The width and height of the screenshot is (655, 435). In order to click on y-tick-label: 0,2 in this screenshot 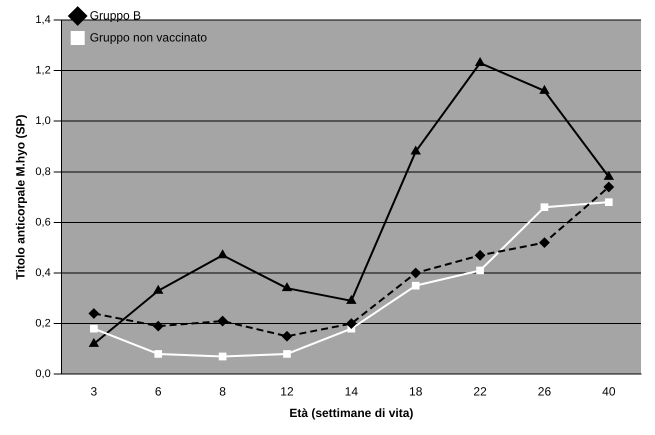, I will do `click(43, 324)`.